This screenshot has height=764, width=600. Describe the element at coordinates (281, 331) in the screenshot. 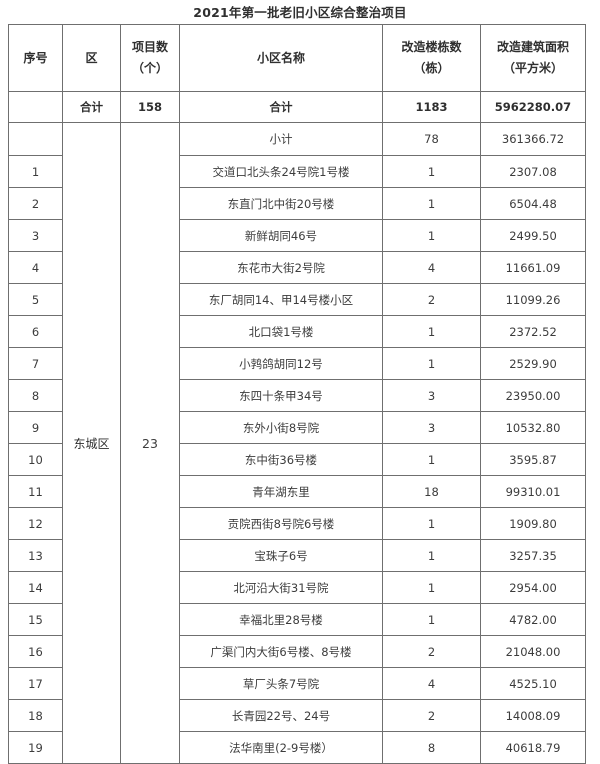

I see `row-name: 北口袋1号楼` at that location.